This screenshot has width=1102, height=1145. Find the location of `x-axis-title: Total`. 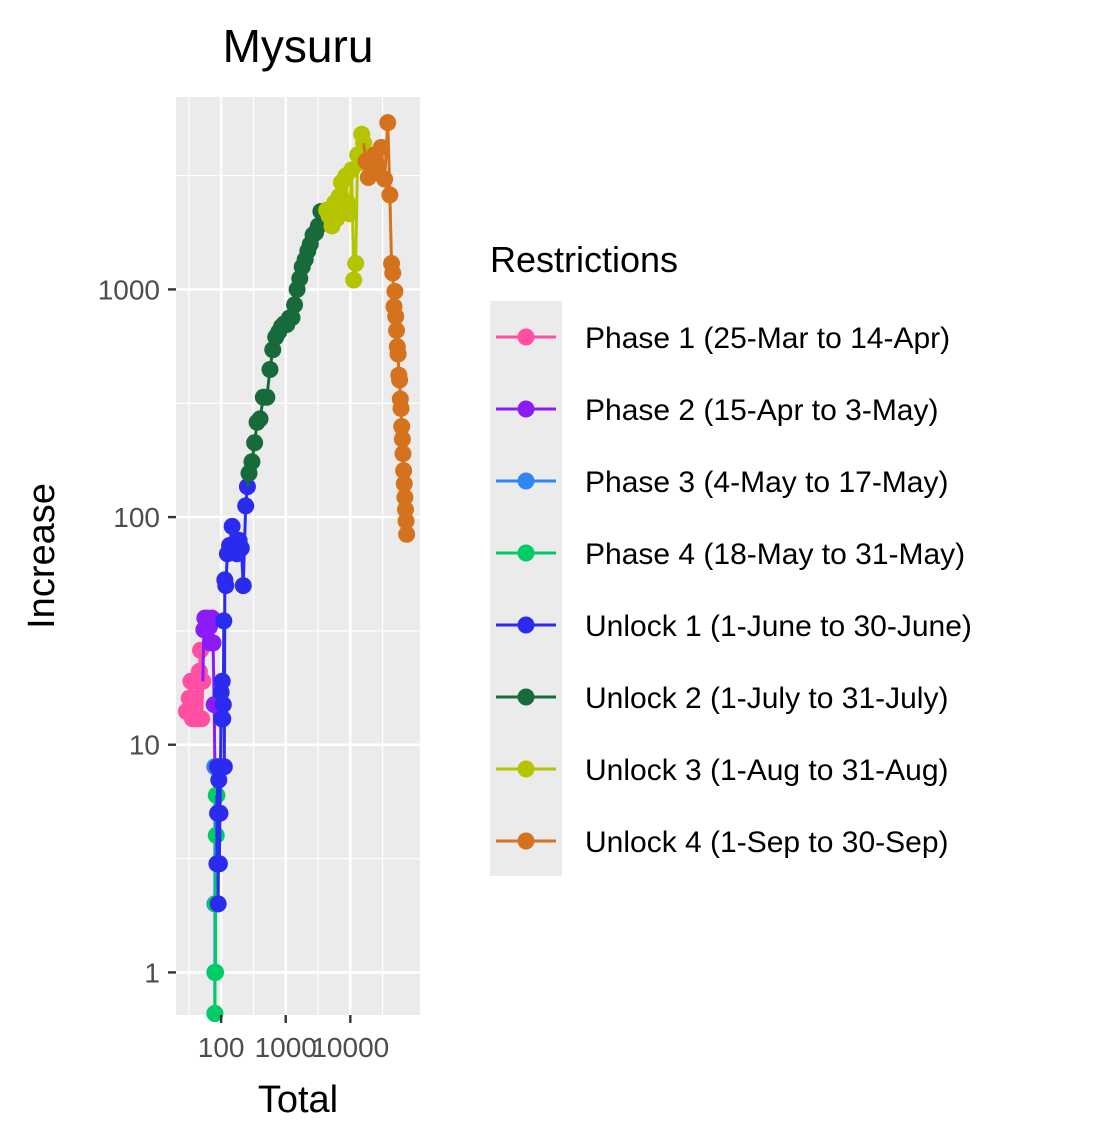

x-axis-title: Total is located at coordinates (298, 1100).